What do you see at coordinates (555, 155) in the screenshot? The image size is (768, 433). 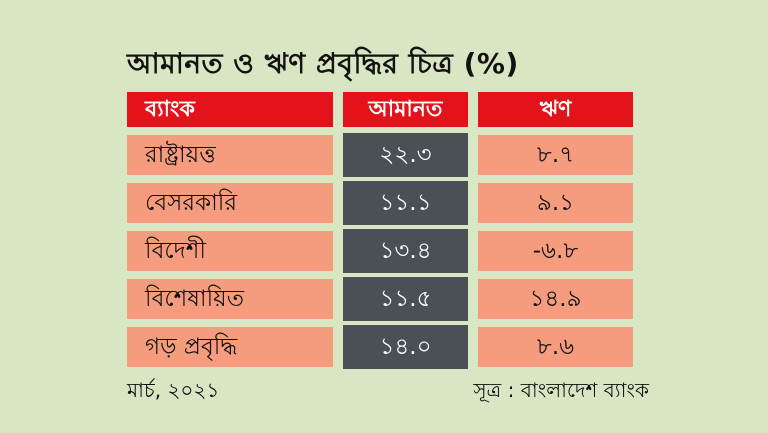 I see `loan-value: ৮.৭` at bounding box center [555, 155].